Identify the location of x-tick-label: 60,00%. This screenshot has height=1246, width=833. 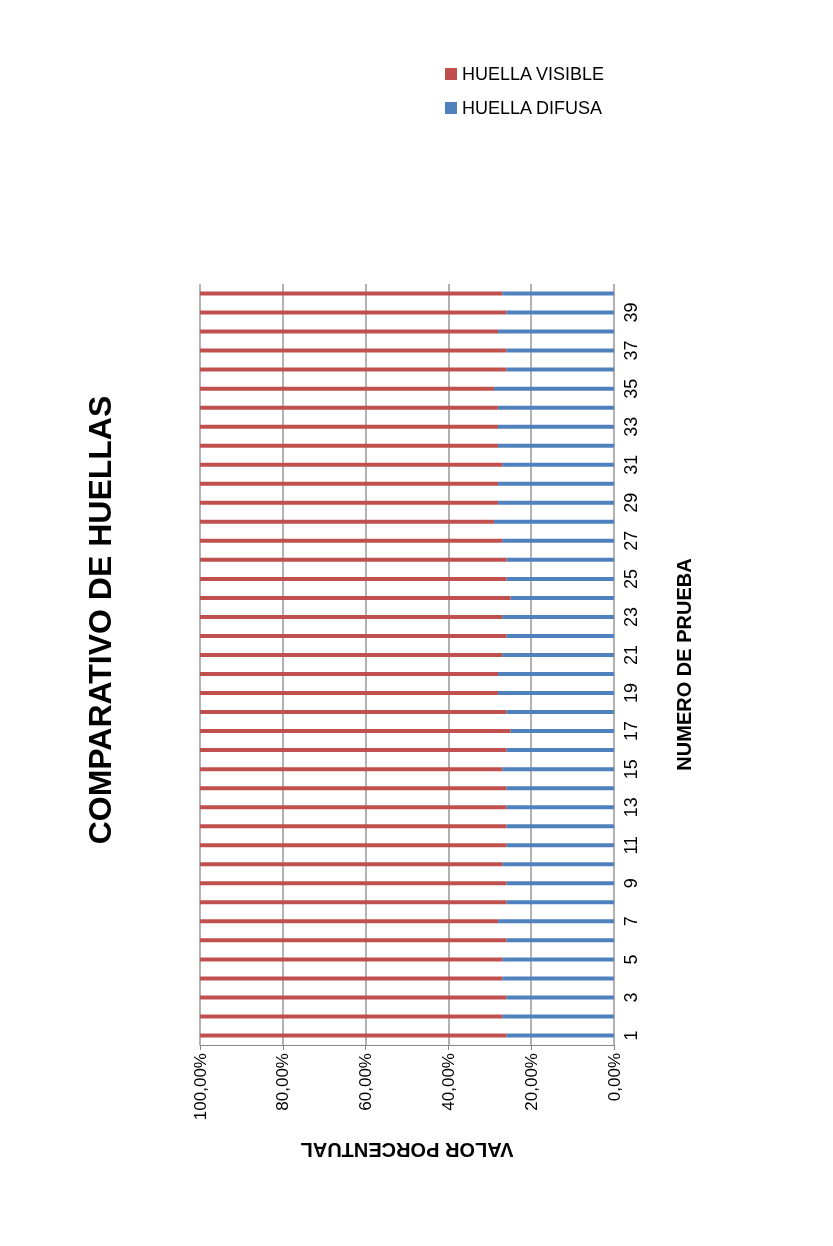
(366, 1082).